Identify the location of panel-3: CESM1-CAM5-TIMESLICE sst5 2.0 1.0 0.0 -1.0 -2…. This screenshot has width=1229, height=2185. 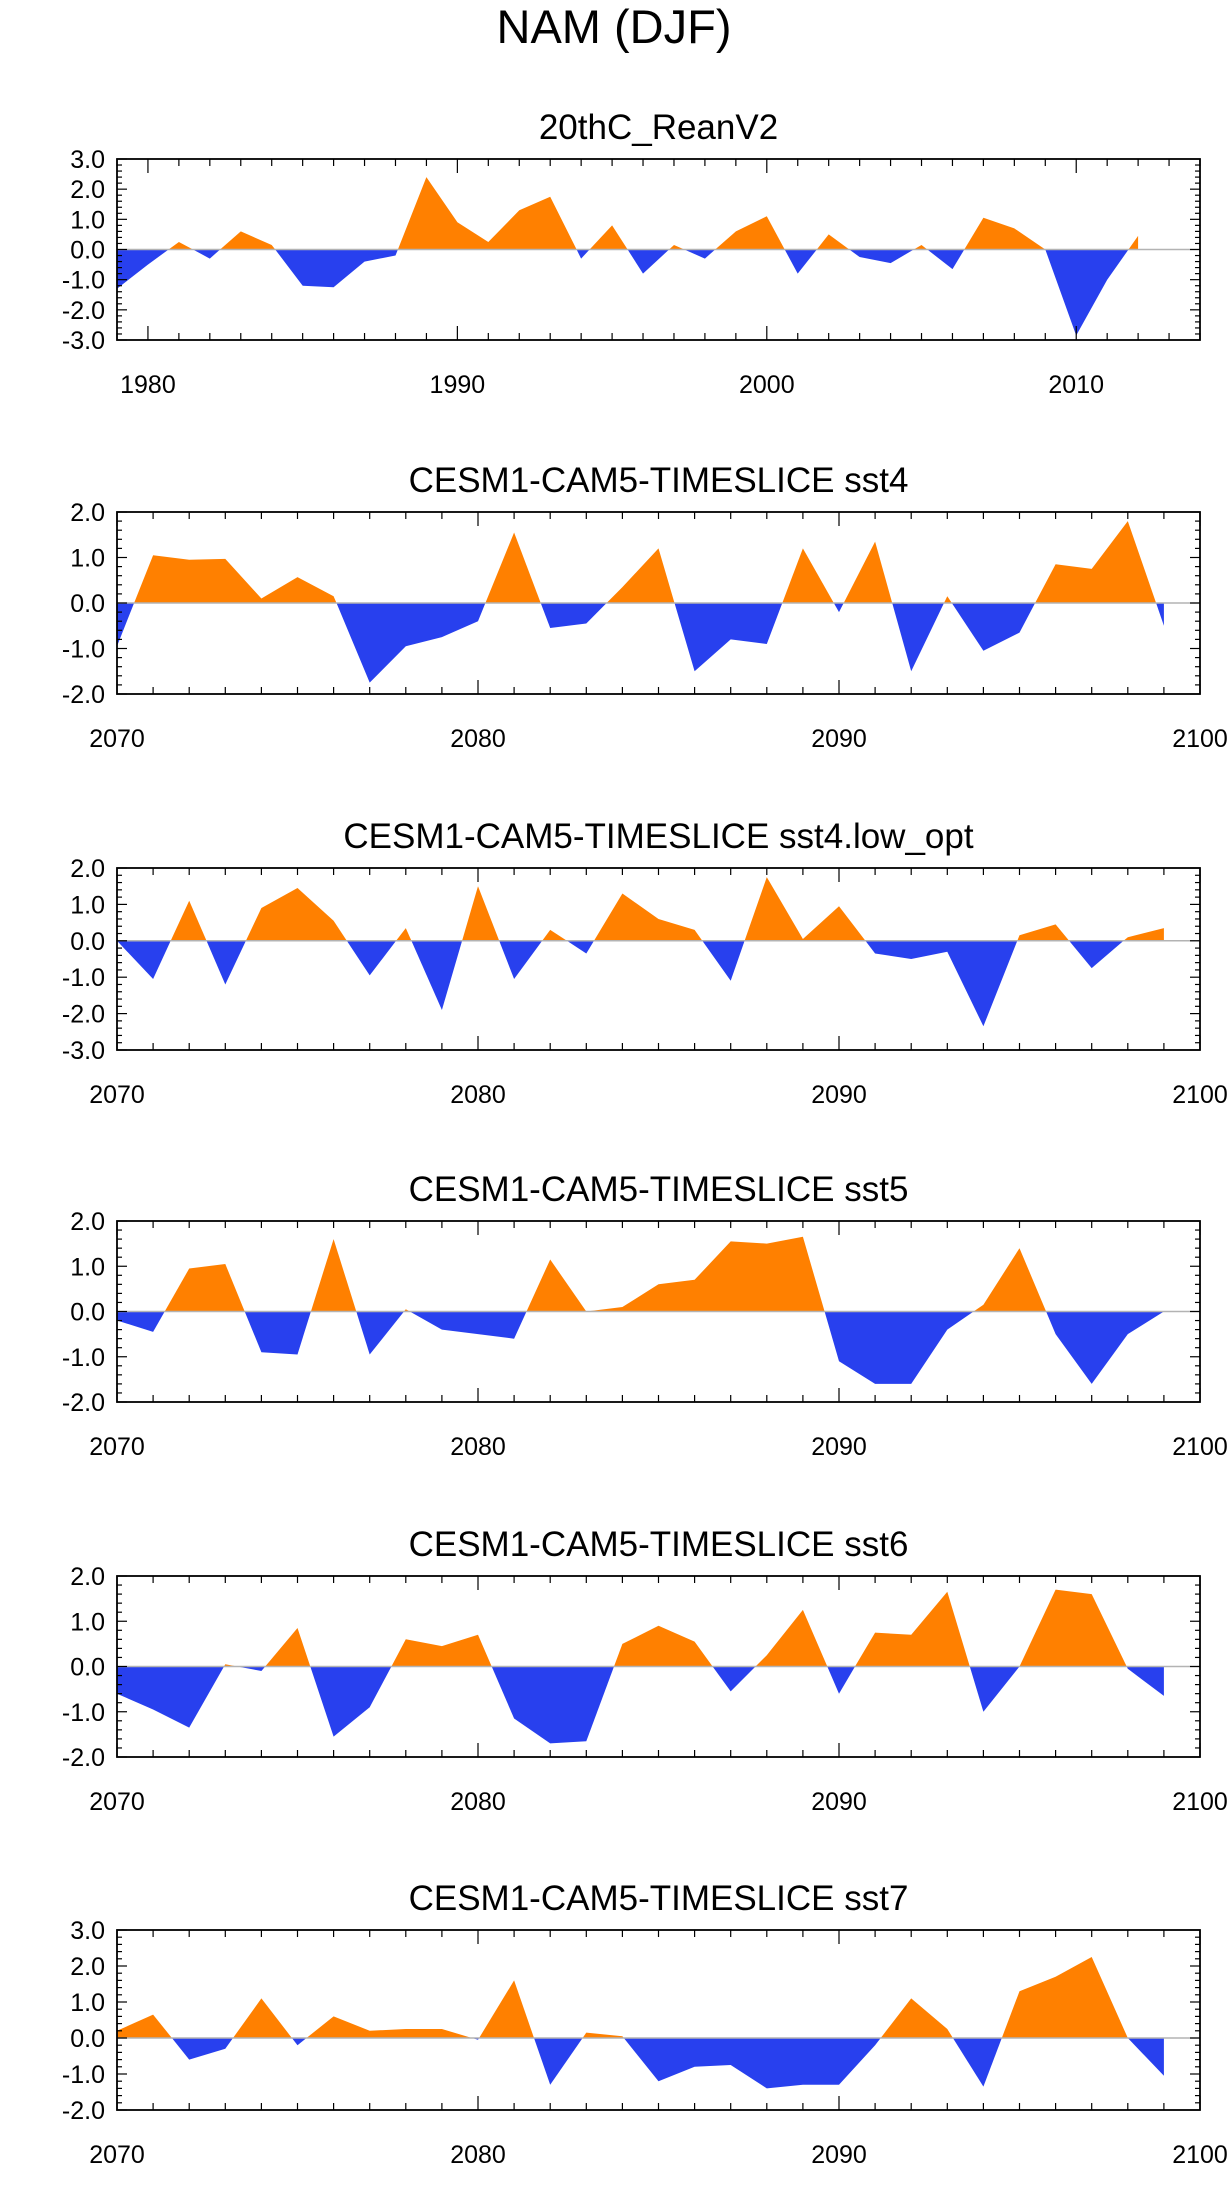
(645, 1315).